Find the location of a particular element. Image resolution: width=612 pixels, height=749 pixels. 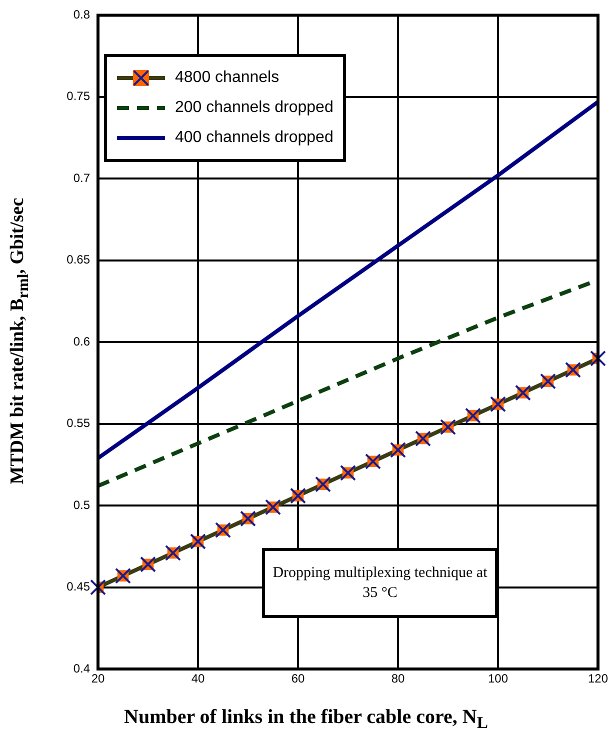

y-tick-label: 0.6 is located at coordinates (81, 341).